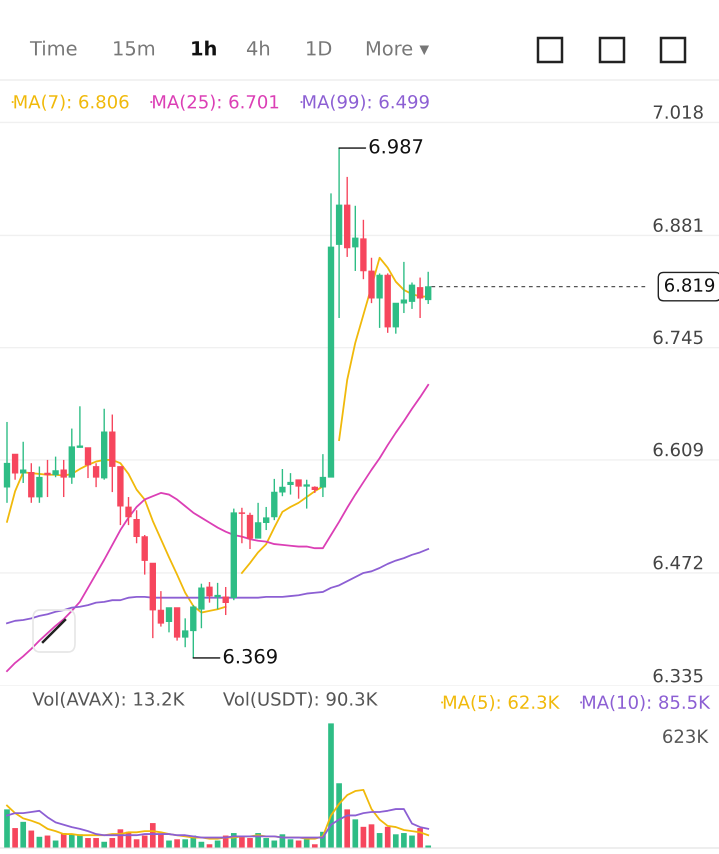 This screenshot has height=854, width=719. Describe the element at coordinates (300, 700) in the screenshot. I see `text: Vol(USDT): 90.3K` at that location.